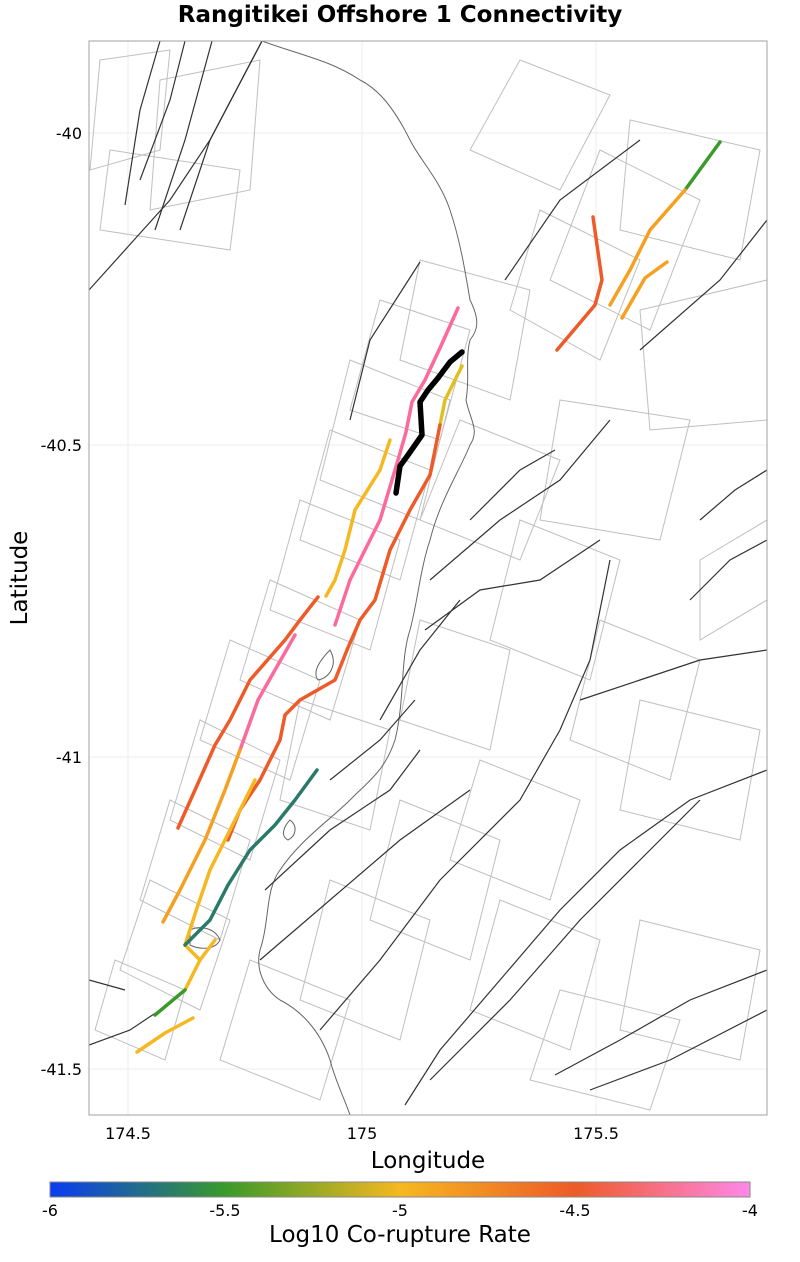 This screenshot has width=800, height=1262. I want to click on xtick-label: 175.5, so click(596, 1133).